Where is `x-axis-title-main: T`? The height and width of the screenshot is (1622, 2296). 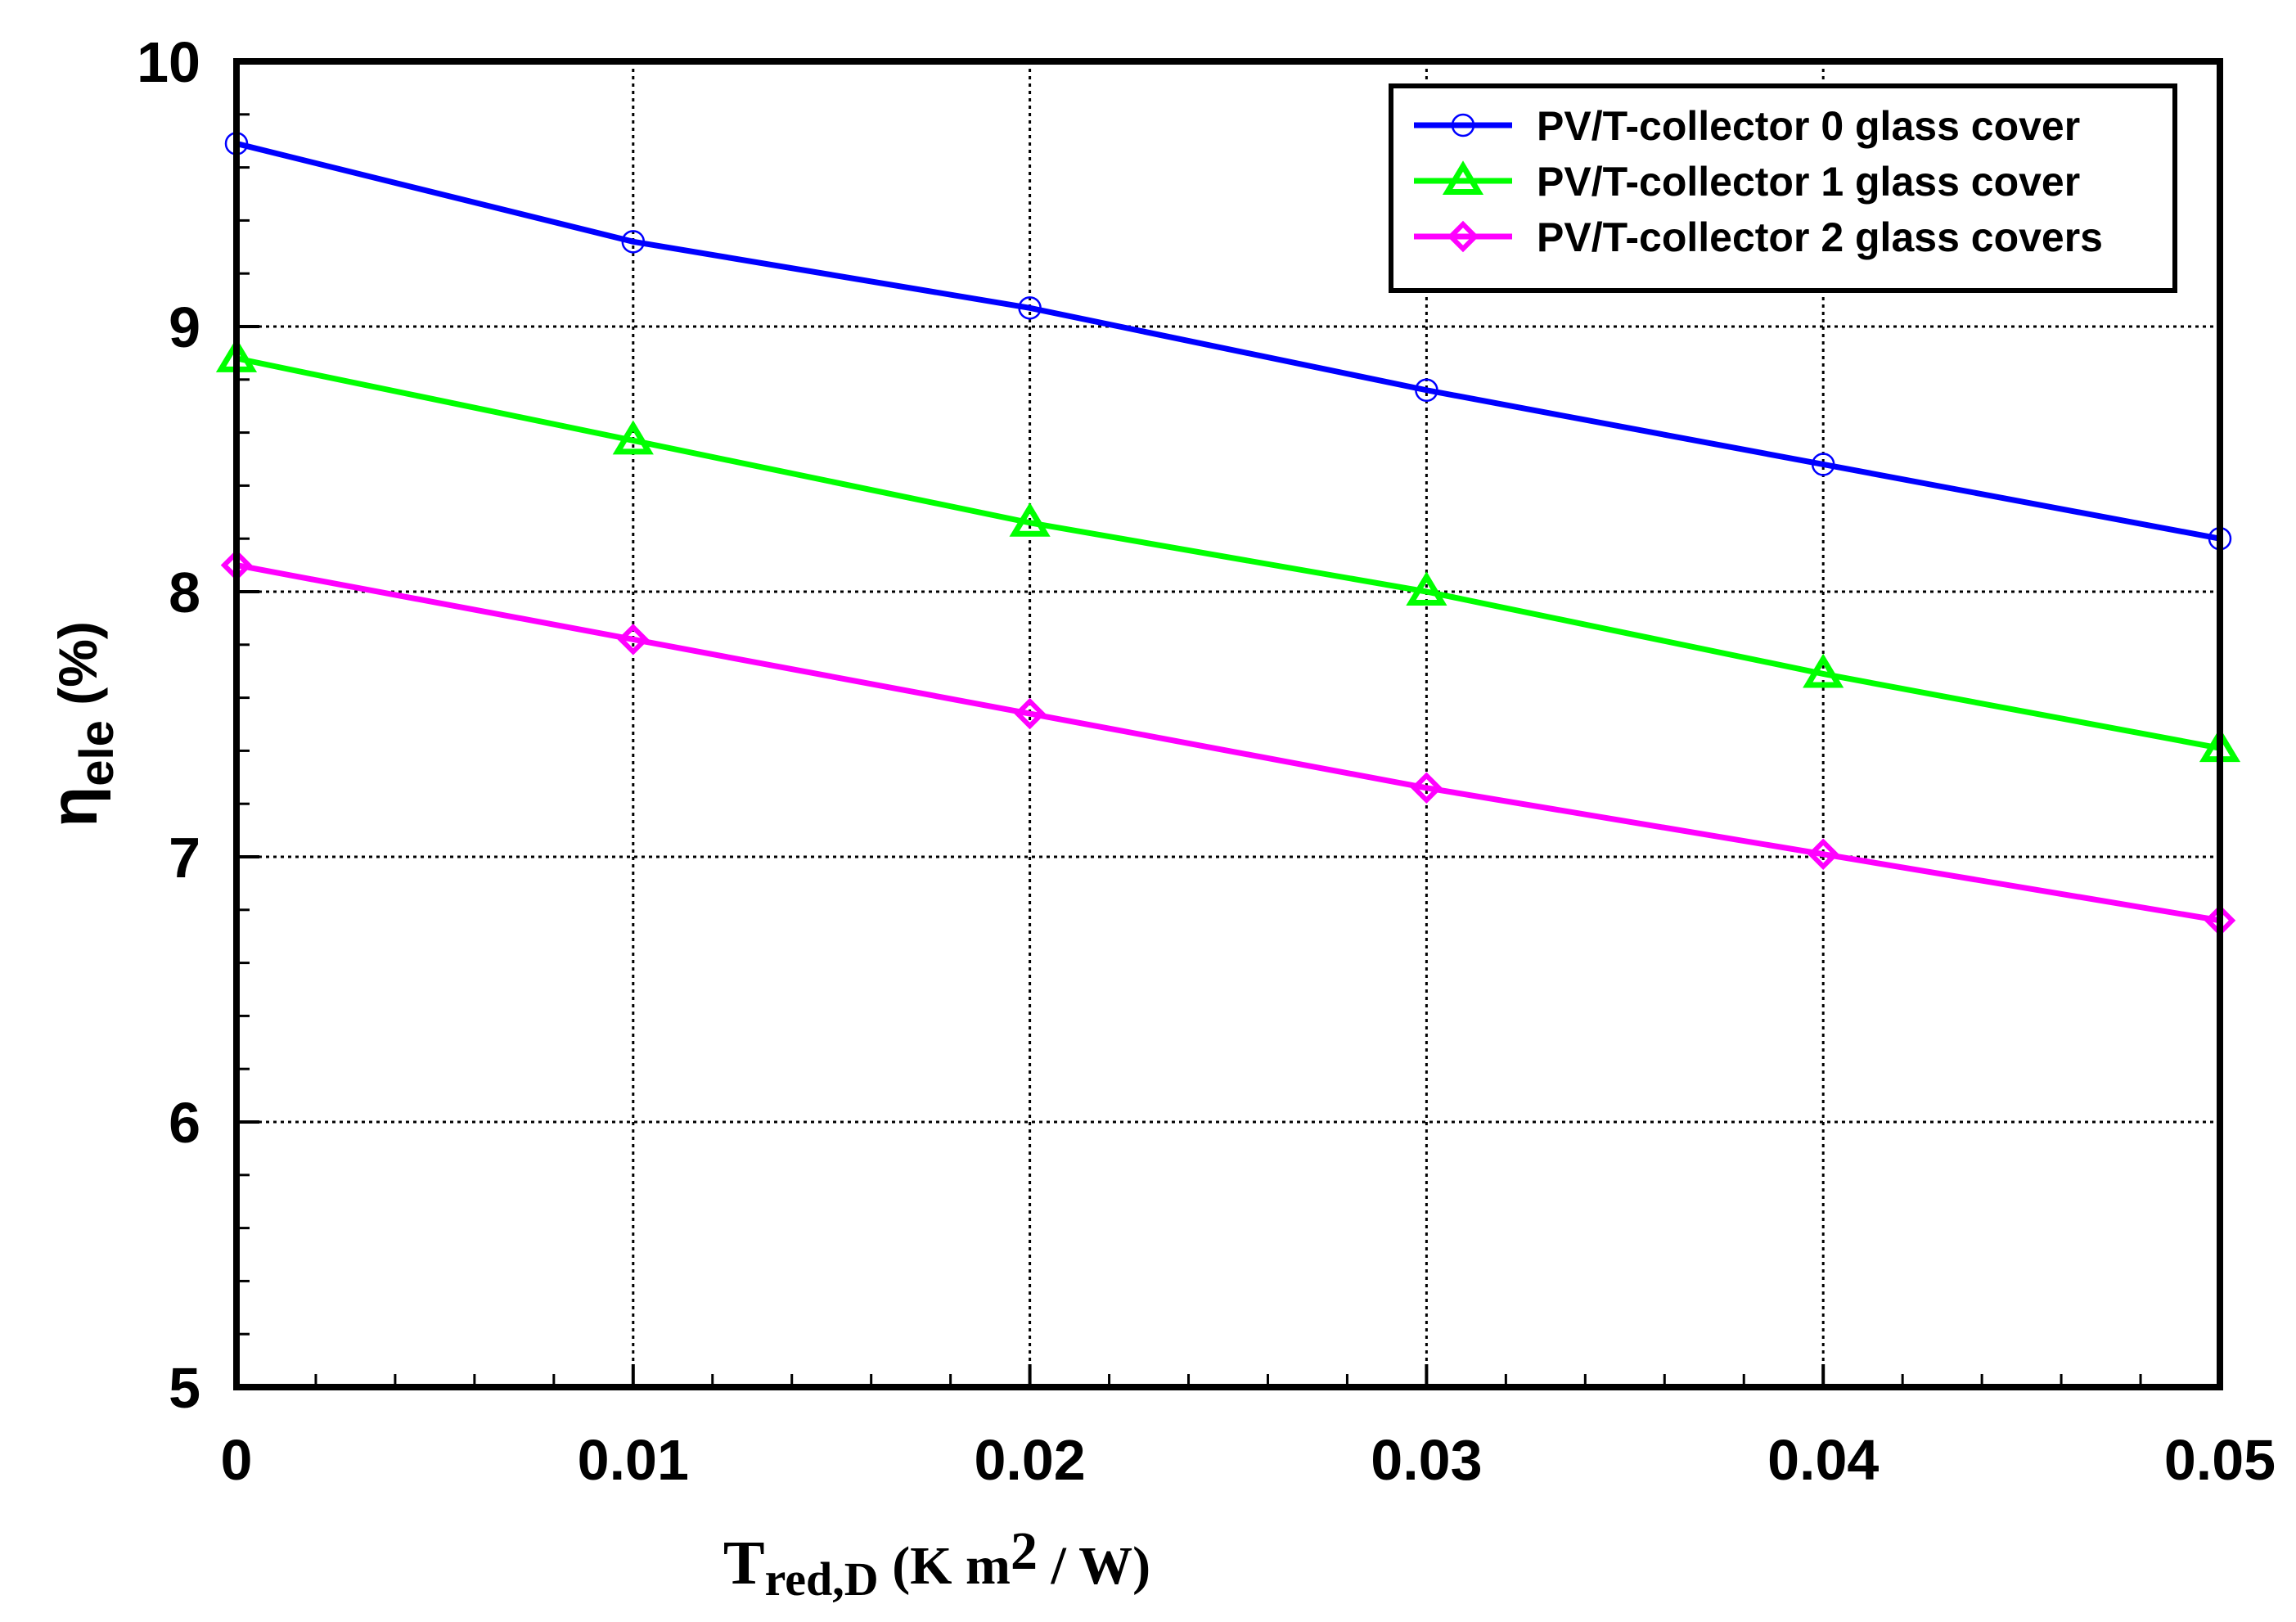
x-axis-title-main: T is located at coordinates (744, 1563).